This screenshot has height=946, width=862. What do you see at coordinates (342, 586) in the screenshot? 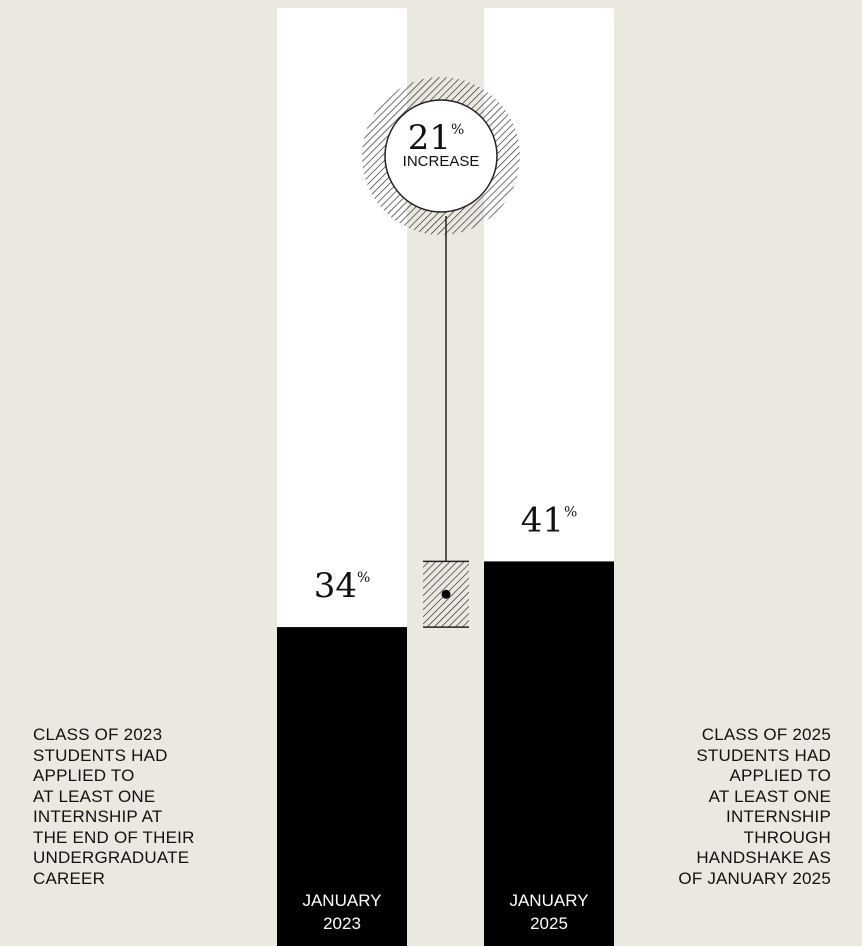
I see `value-label-0: 34%` at bounding box center [342, 586].